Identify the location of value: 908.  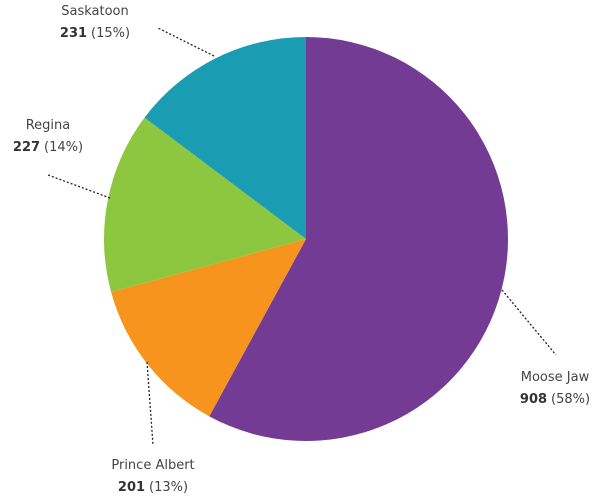
(533, 399).